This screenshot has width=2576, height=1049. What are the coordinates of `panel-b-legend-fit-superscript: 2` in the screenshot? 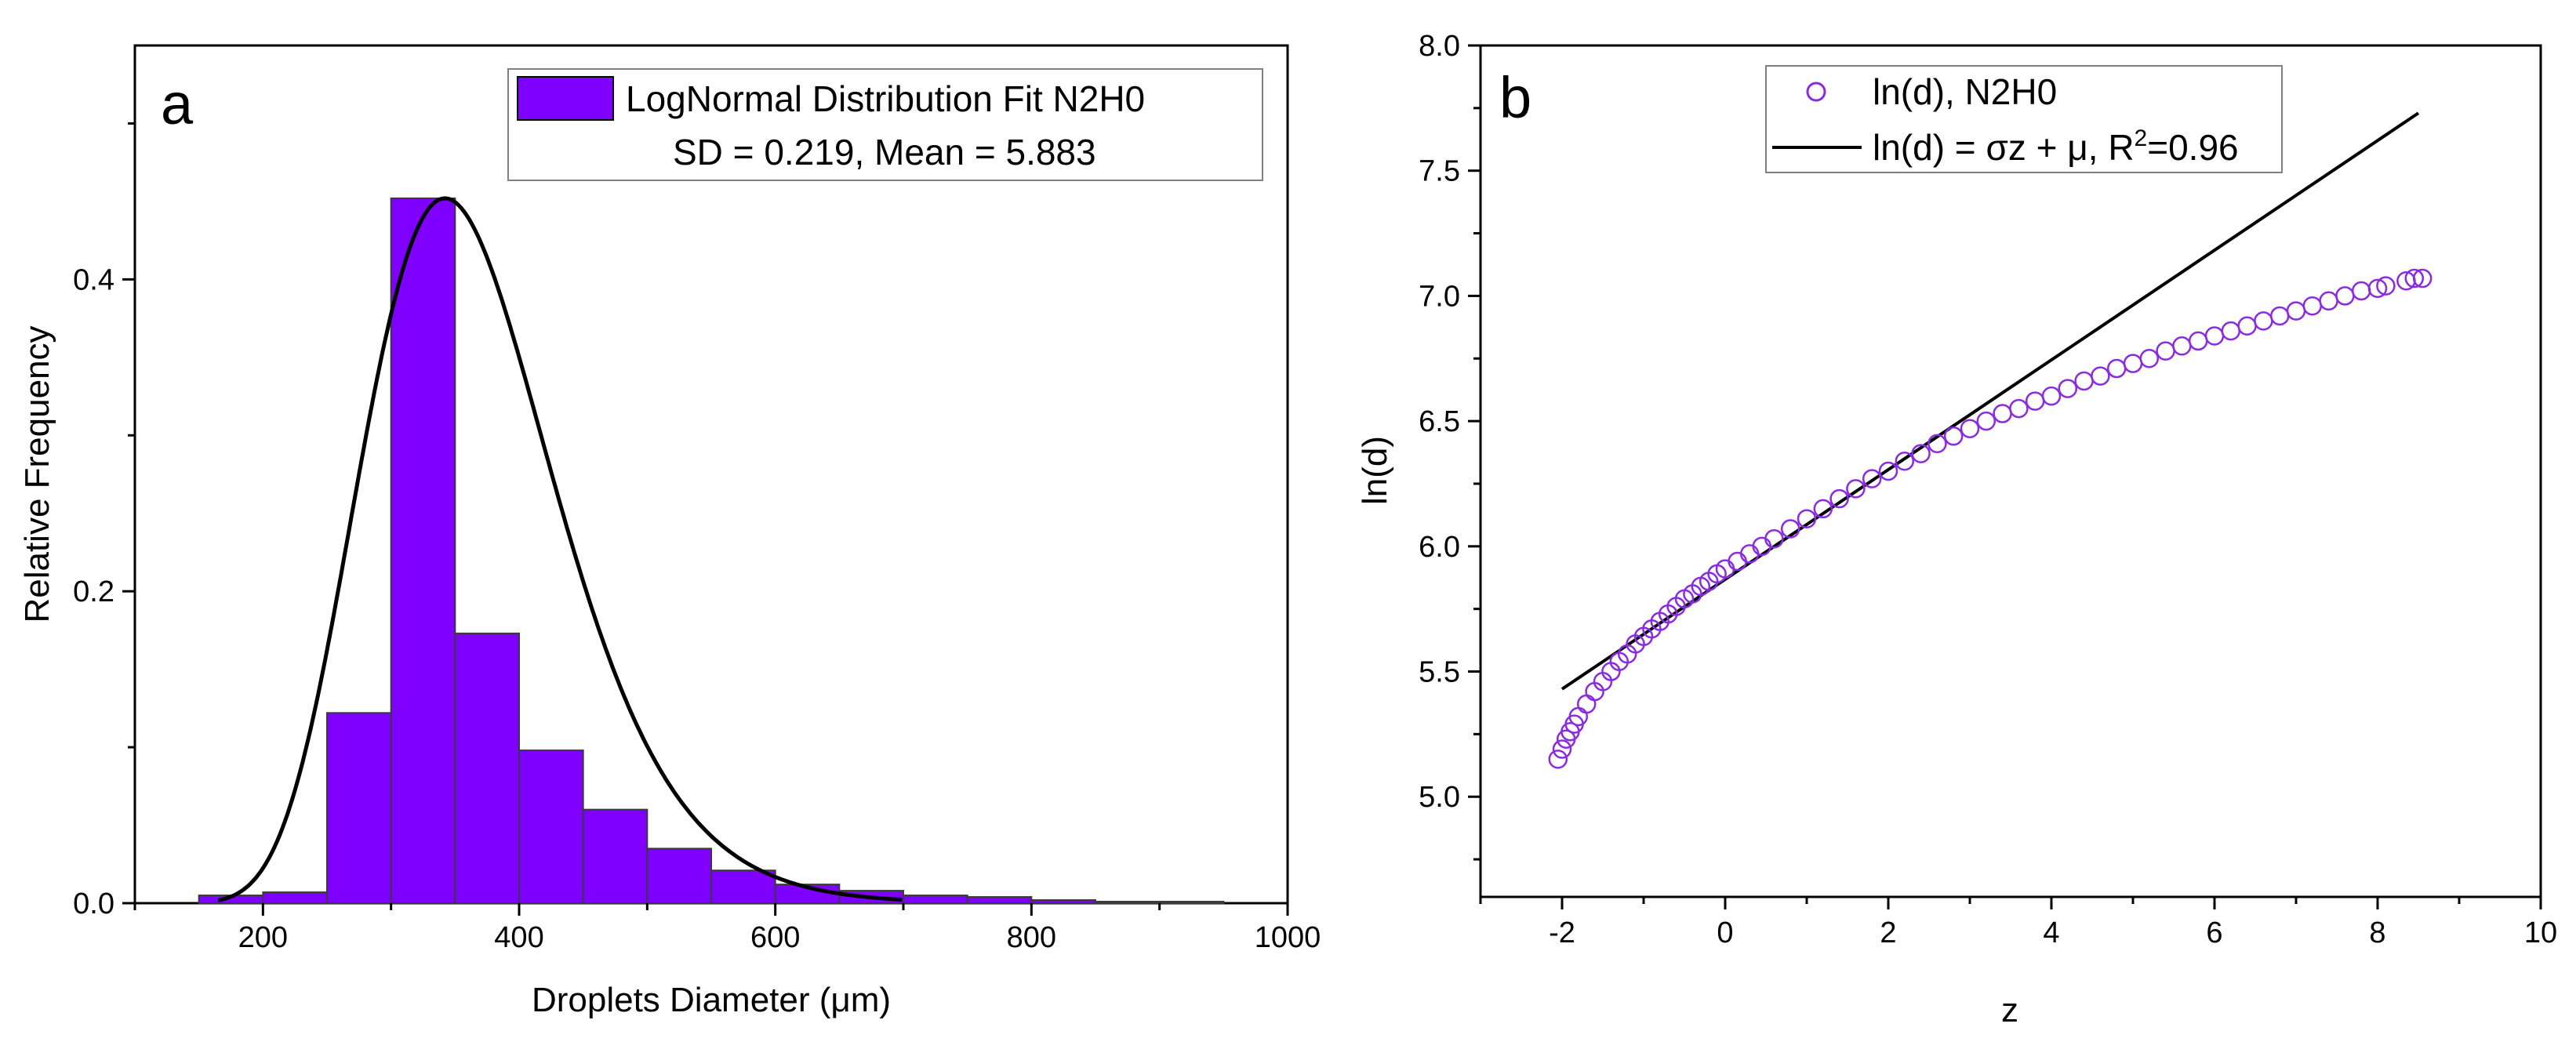 It's located at (2141, 138).